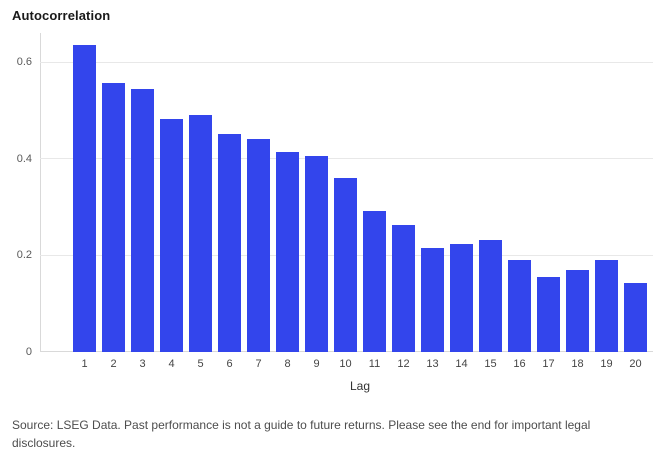  Describe the element at coordinates (346, 62) in the screenshot. I see `gridline-0.6` at that location.